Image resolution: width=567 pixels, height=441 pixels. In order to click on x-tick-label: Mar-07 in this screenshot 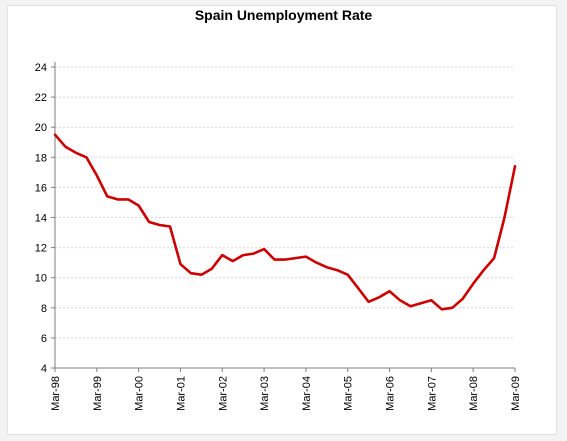, I will do `click(432, 393)`.